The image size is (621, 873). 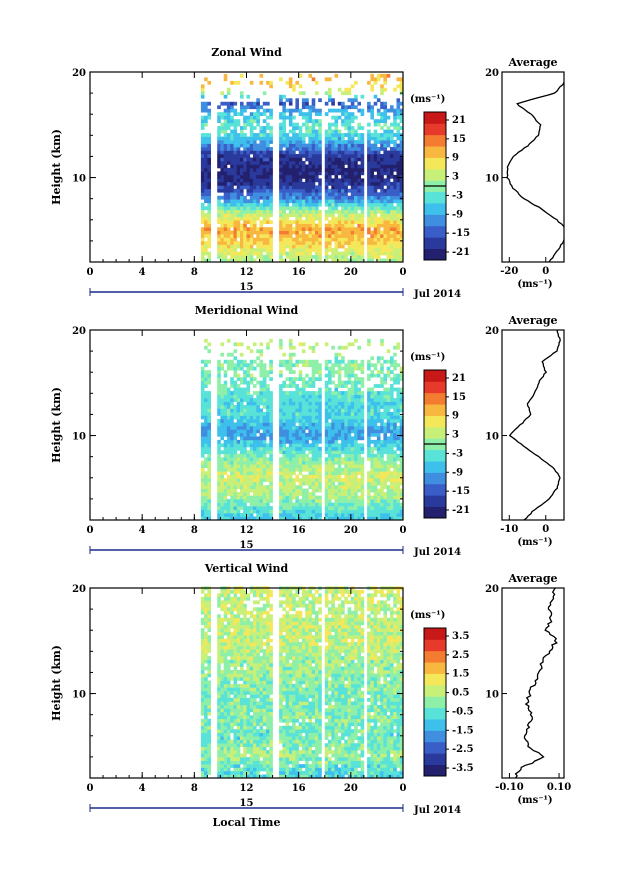 I want to click on colorbar-tick-label: -15, so click(x=461, y=491).